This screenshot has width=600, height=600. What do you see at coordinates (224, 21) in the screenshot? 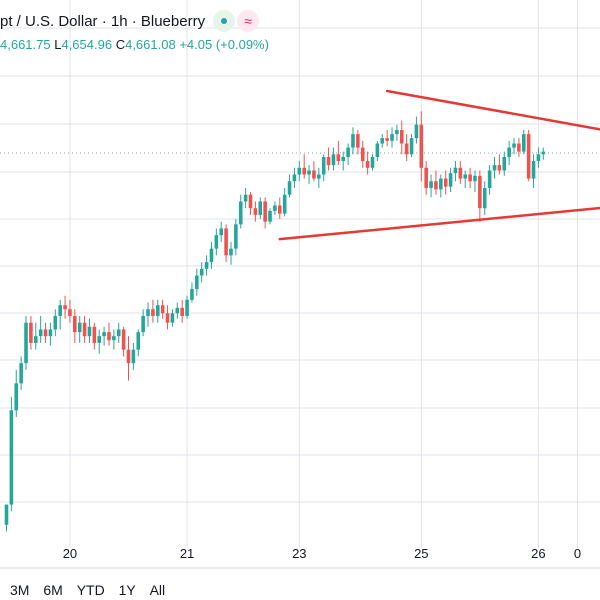
I see `market-status-icon` at bounding box center [224, 21].